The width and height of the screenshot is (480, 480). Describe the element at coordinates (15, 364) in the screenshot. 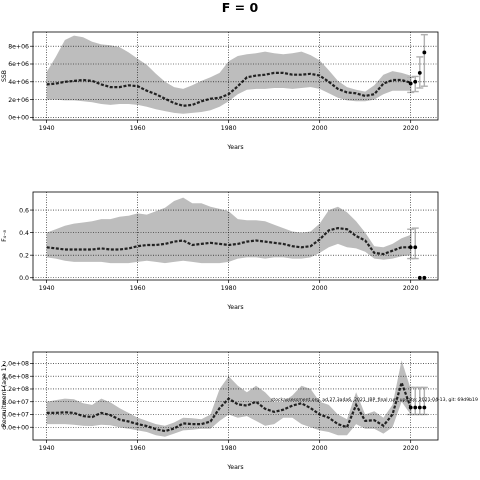

I see `y-tick-label: 2.0e+08` at that location.